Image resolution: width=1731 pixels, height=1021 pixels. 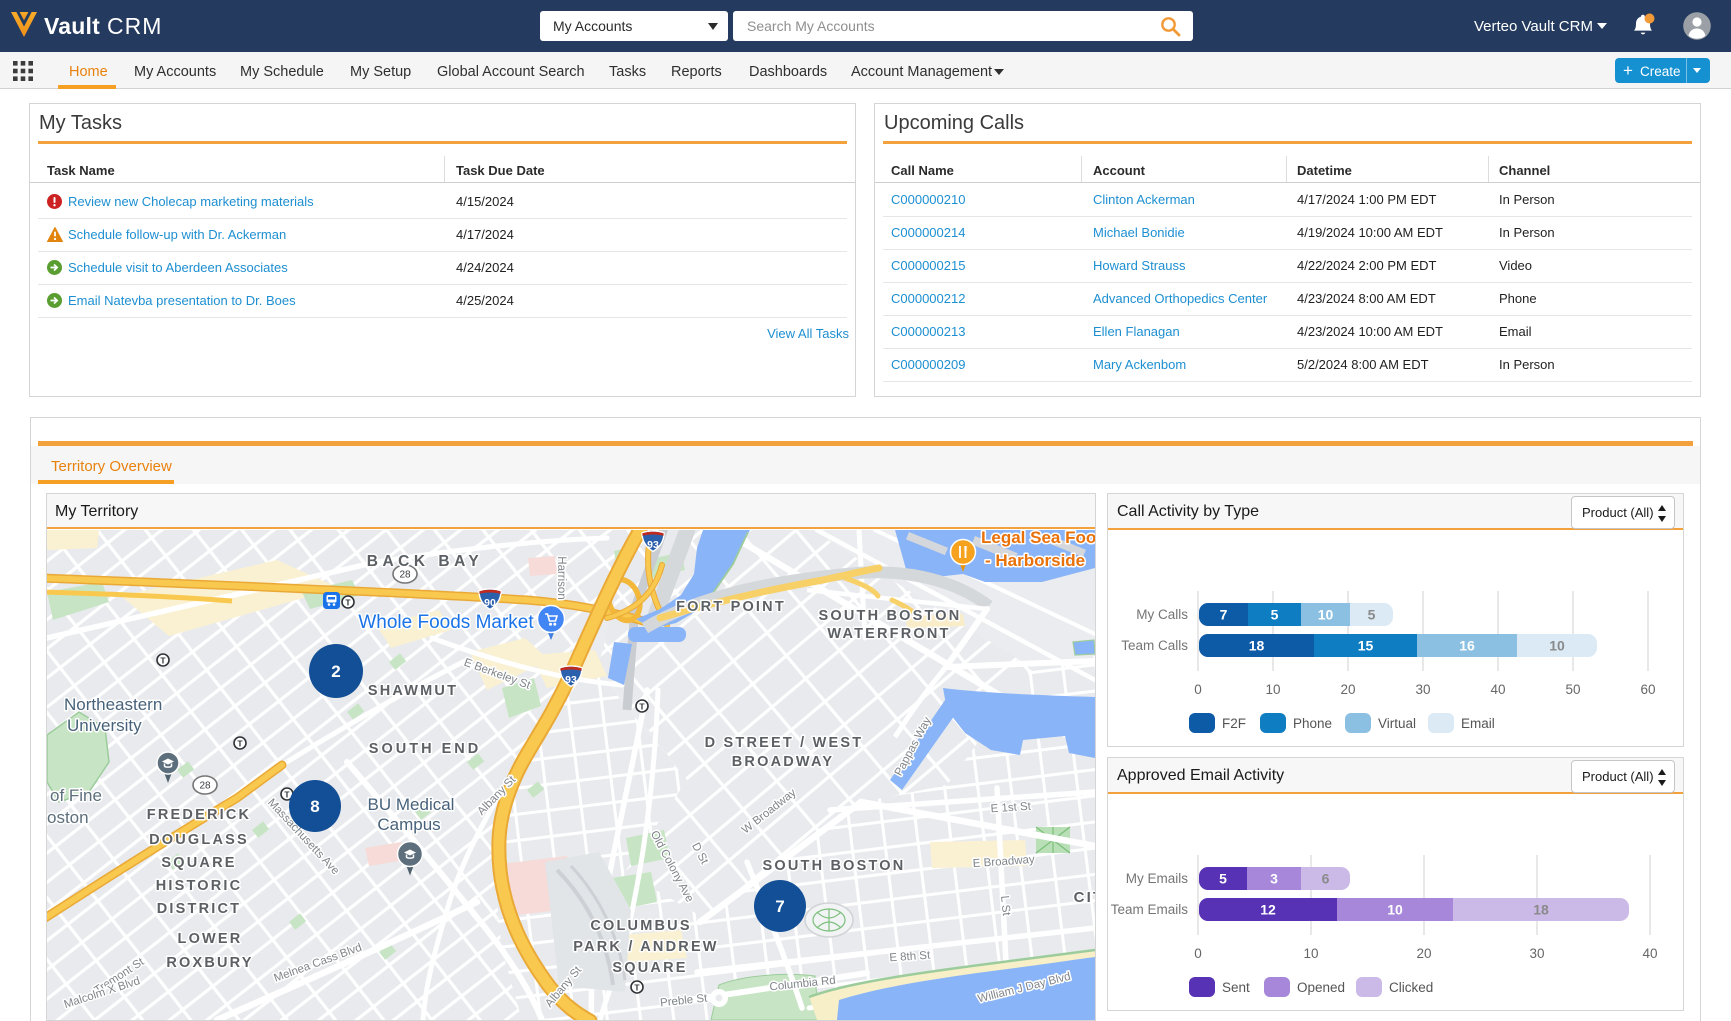 I want to click on svg-text: Legal Sea Foo, so click(x=1038, y=538).